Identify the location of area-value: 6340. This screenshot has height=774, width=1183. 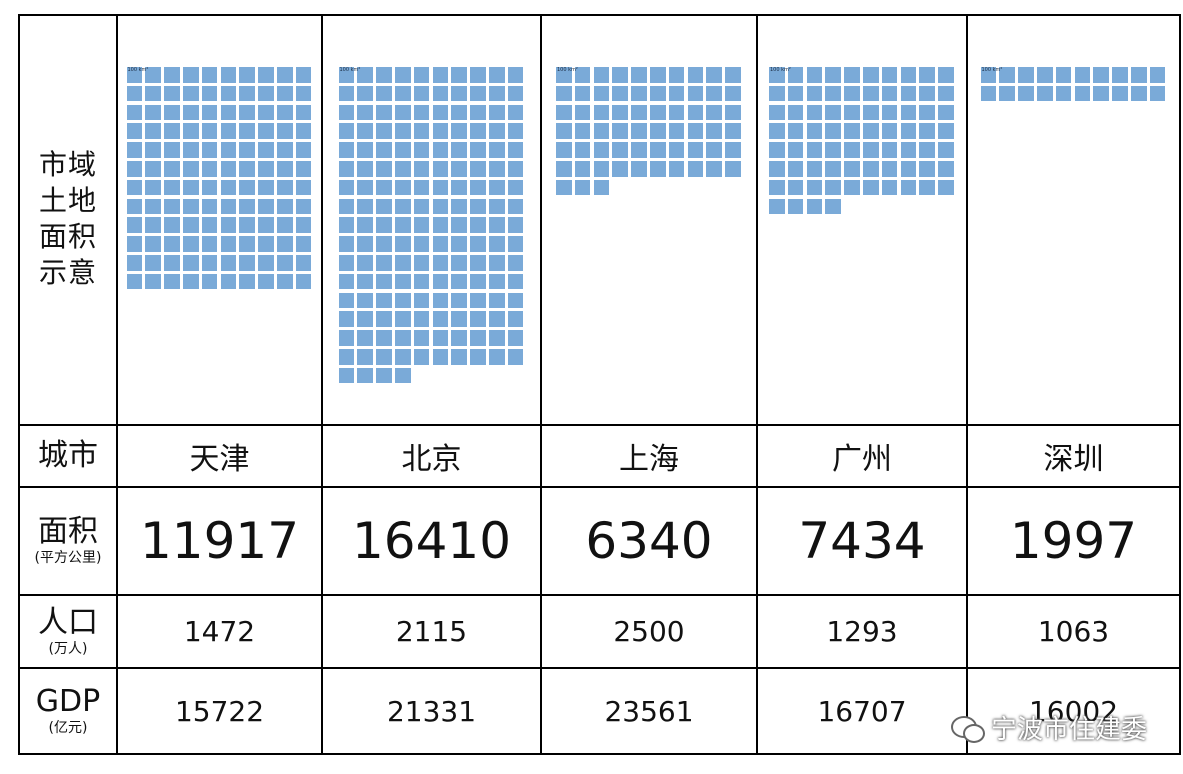
(649, 541).